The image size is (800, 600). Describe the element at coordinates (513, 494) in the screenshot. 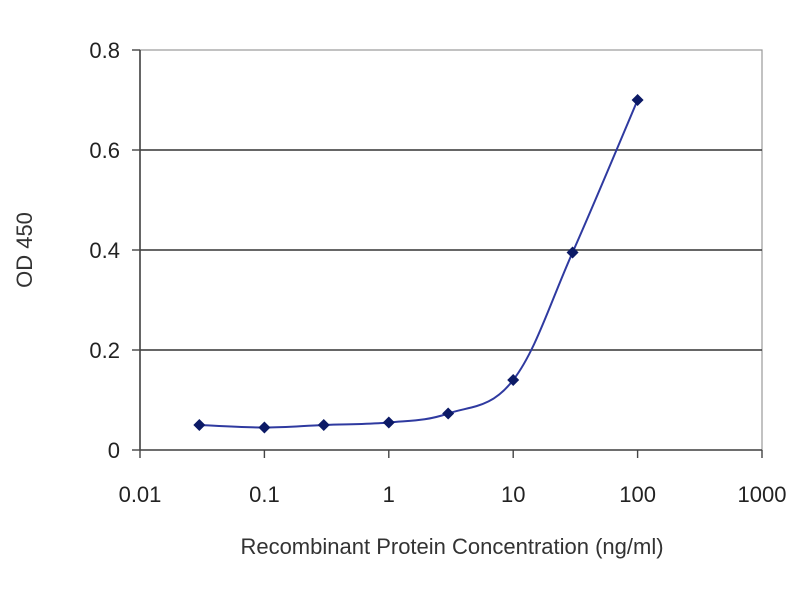

I see `x-tick-label: 10` at that location.